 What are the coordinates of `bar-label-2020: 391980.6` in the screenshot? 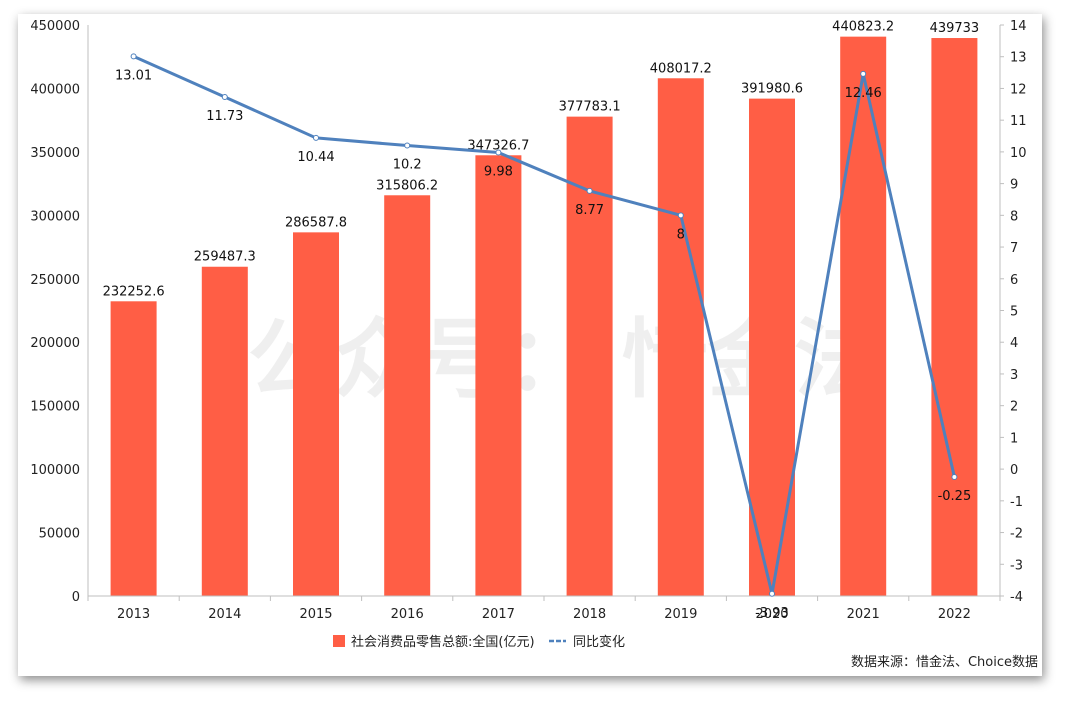 It's located at (772, 89).